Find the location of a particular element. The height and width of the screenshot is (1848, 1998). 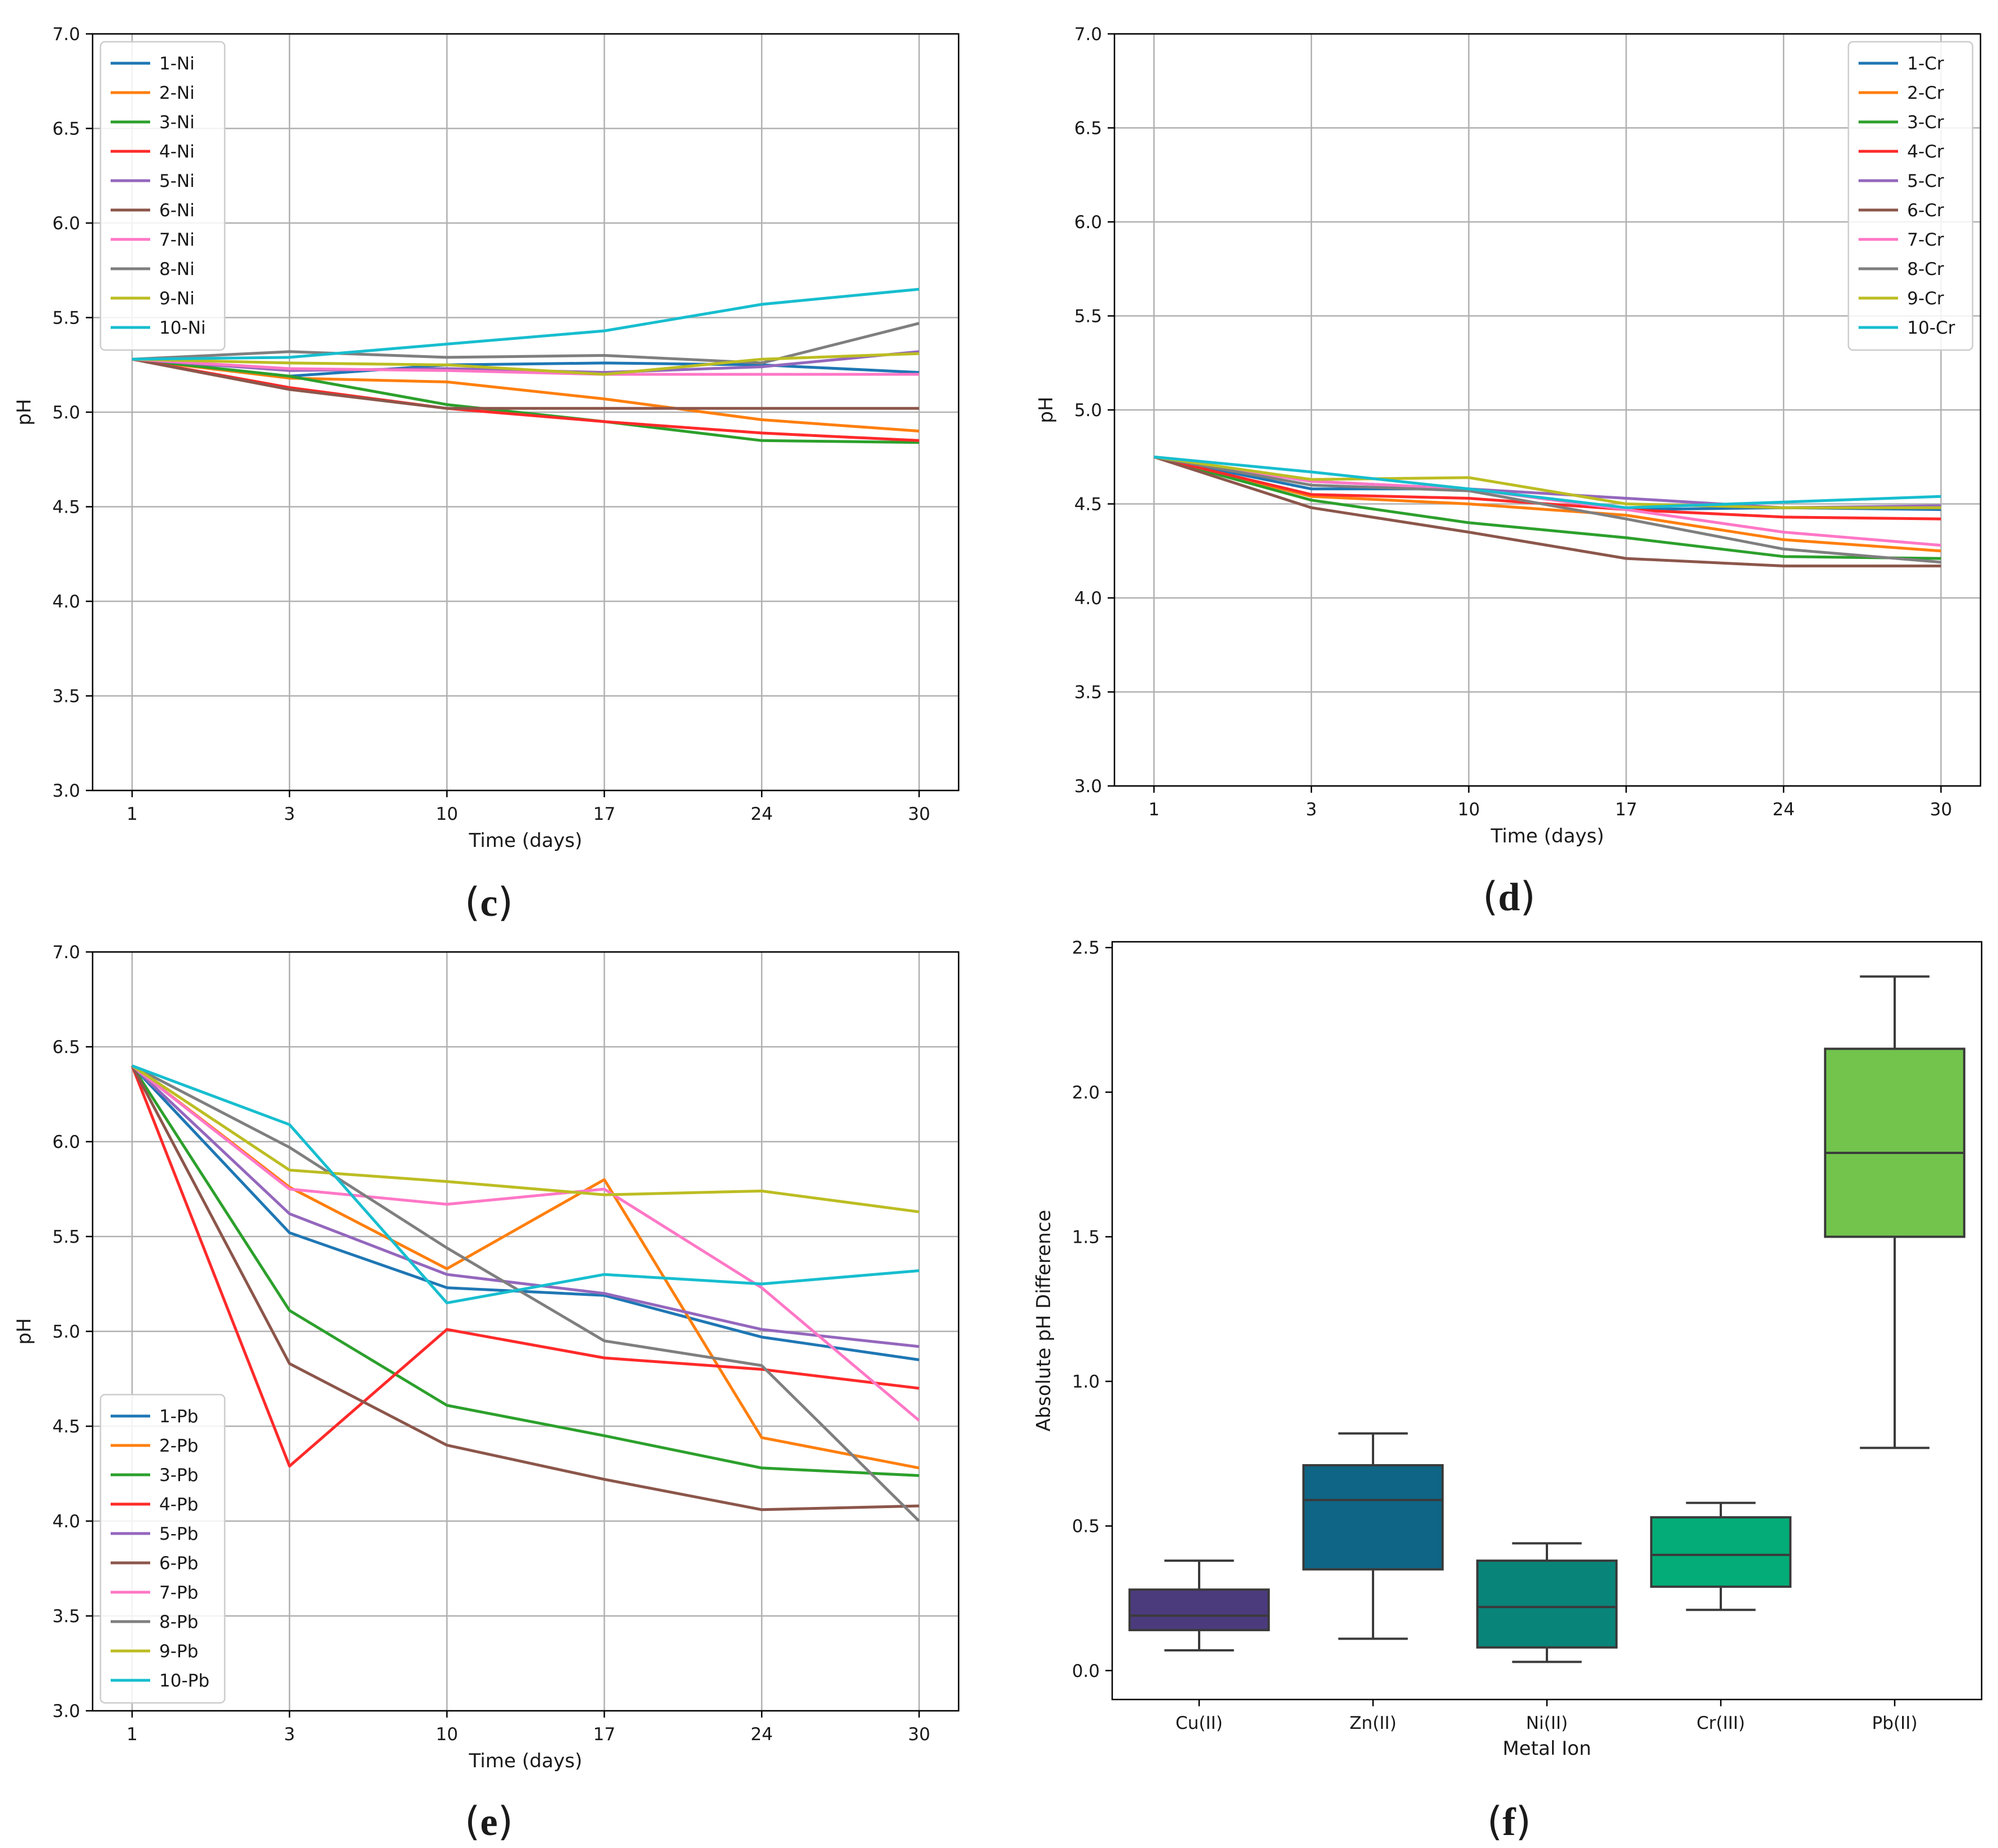

series-line-1-Pb is located at coordinates (525, 1212).